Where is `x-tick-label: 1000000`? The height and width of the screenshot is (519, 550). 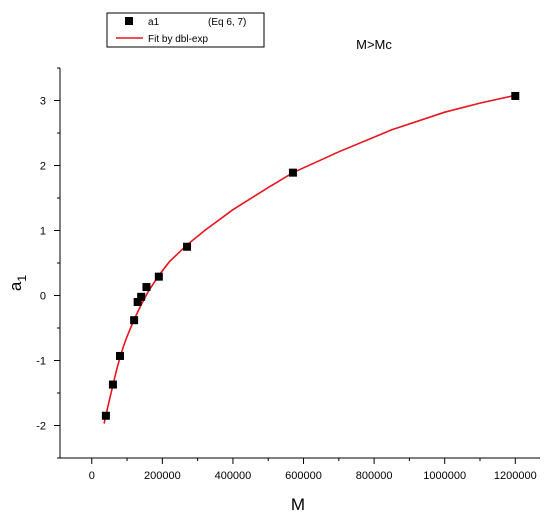 x-tick-label: 1000000 is located at coordinates (444, 476).